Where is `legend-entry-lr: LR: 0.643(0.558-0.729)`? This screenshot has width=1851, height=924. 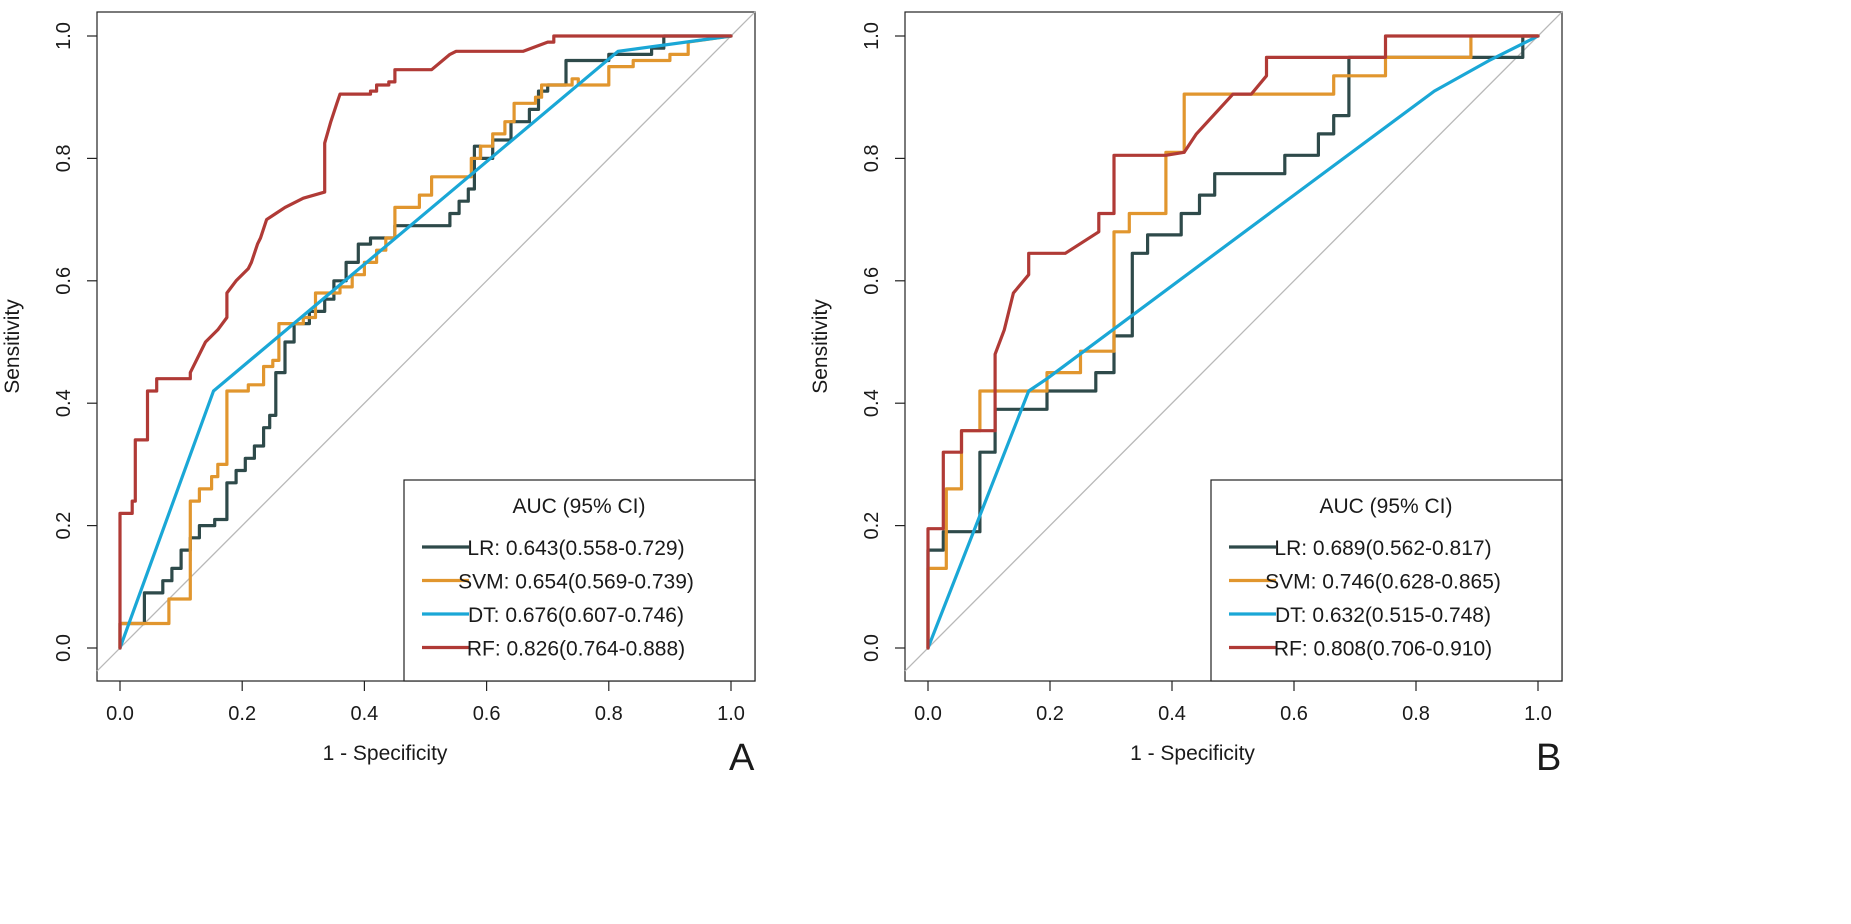 legend-entry-lr: LR: 0.643(0.558-0.729) is located at coordinates (575, 548).